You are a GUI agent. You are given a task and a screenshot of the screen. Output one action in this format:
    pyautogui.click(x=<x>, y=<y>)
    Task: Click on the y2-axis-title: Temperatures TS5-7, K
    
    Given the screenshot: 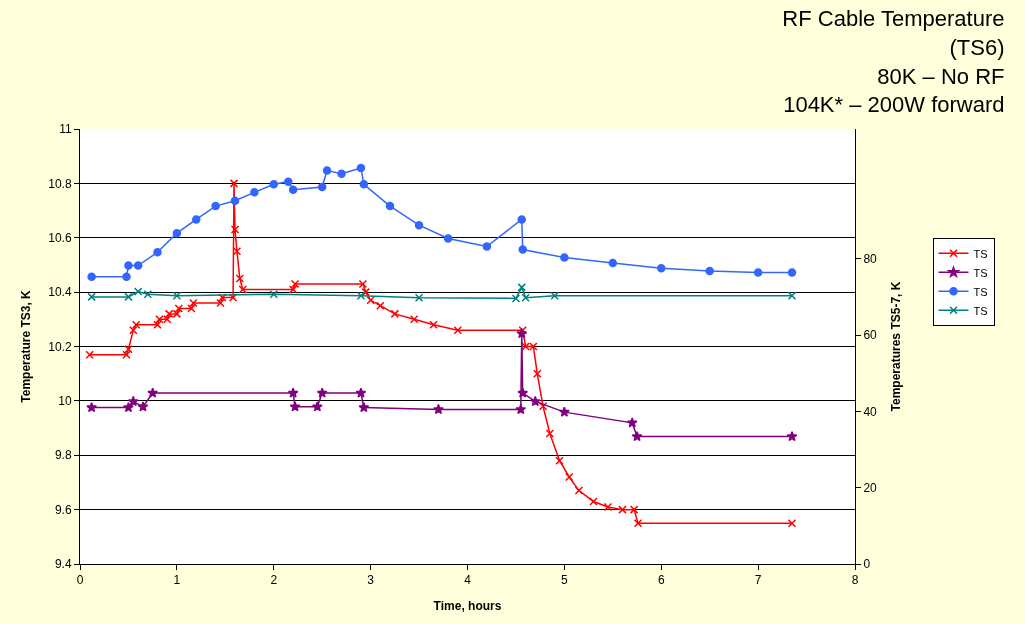 What is the action you would take?
    pyautogui.click(x=895, y=346)
    